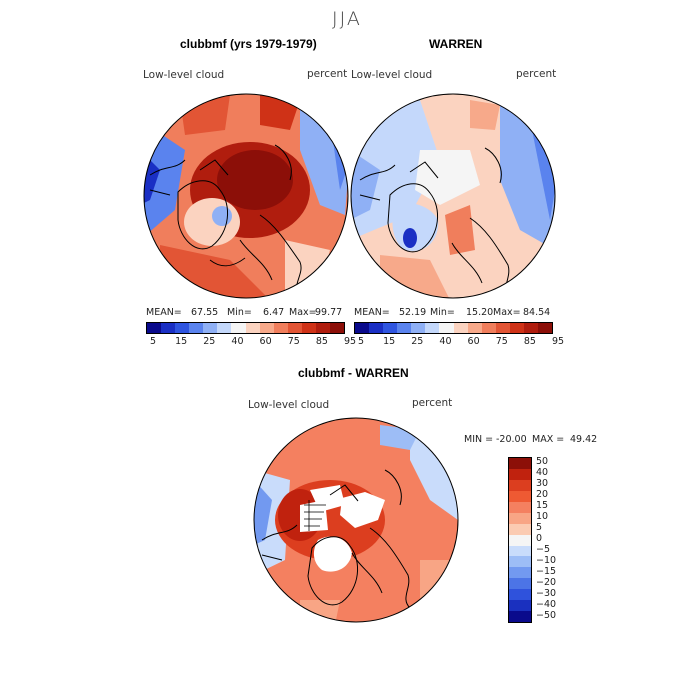 This screenshot has height=700, width=700. Describe the element at coordinates (507, 312) in the screenshot. I see `panel2-max-label: Max=` at that location.